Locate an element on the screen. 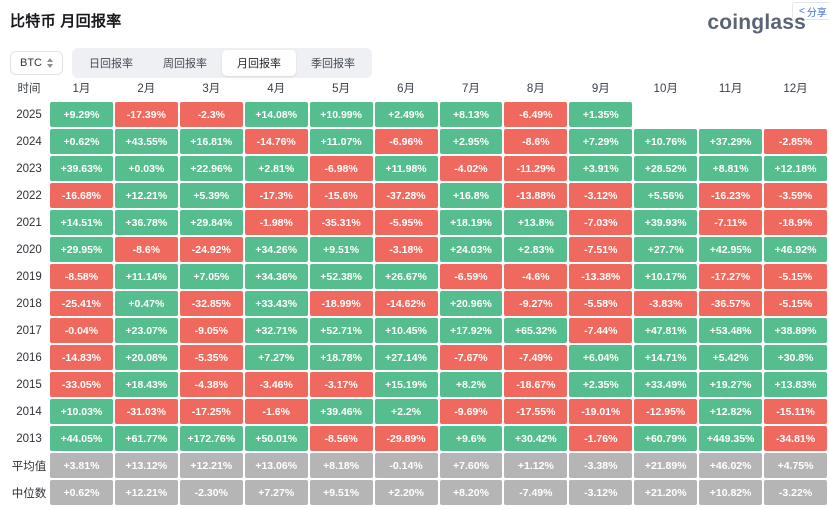 This screenshot has height=510, width=829. return-cell: -8.56% is located at coordinates (341, 438).